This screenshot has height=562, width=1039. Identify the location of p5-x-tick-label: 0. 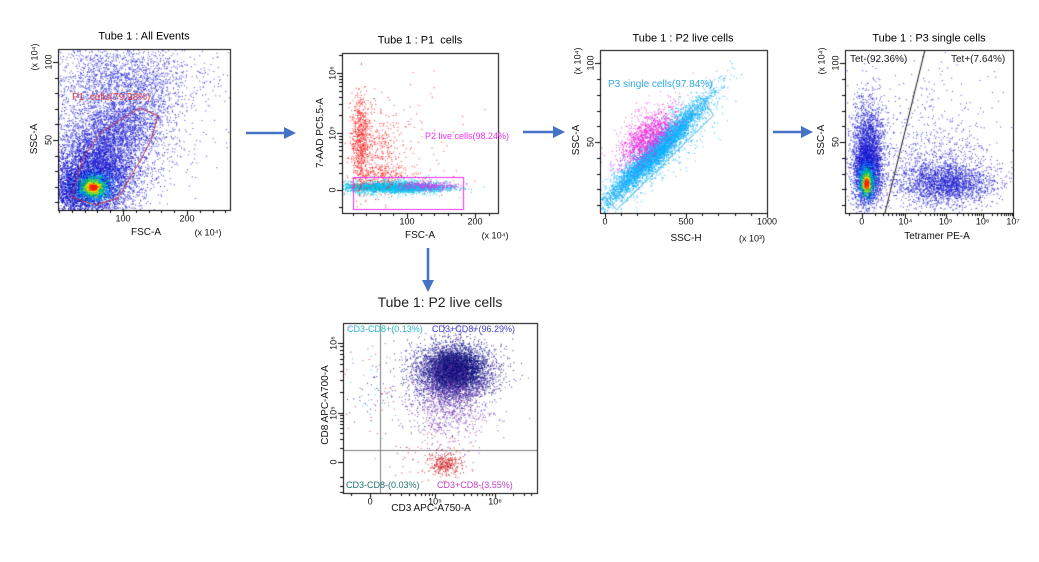
(370, 501).